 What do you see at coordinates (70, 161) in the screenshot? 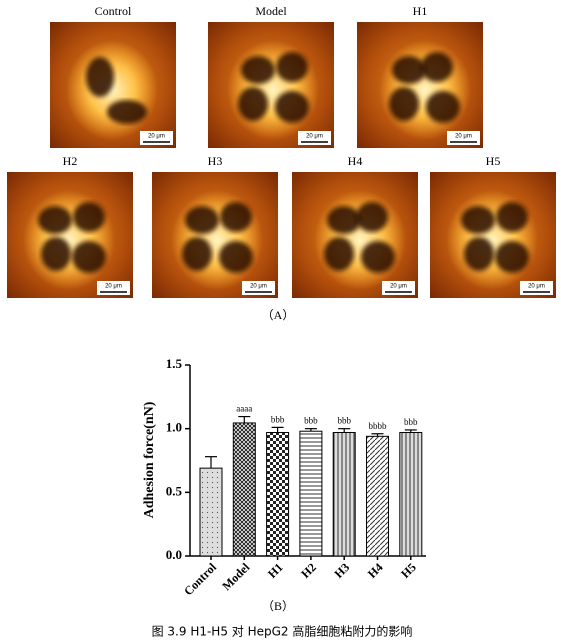
I see `image-label: H2` at bounding box center [70, 161].